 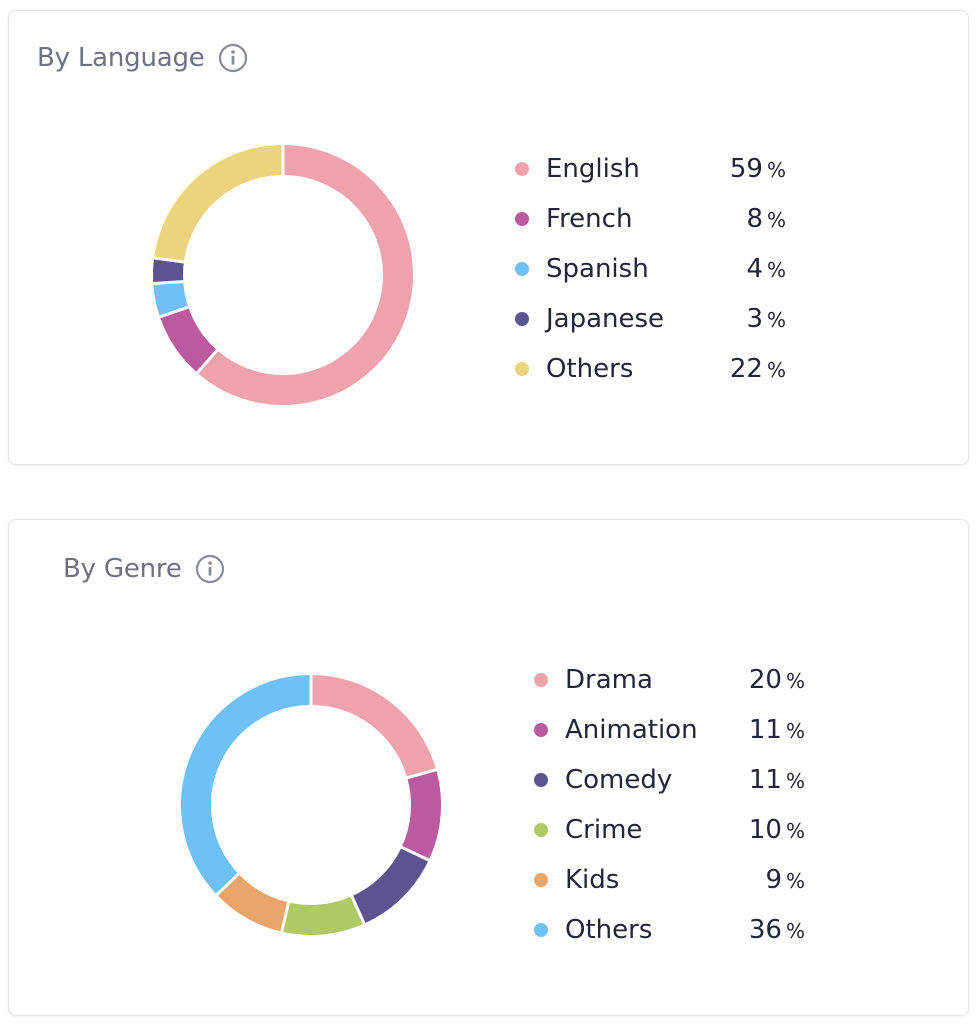 What do you see at coordinates (592, 880) in the screenshot?
I see `legend-label: Kids` at bounding box center [592, 880].